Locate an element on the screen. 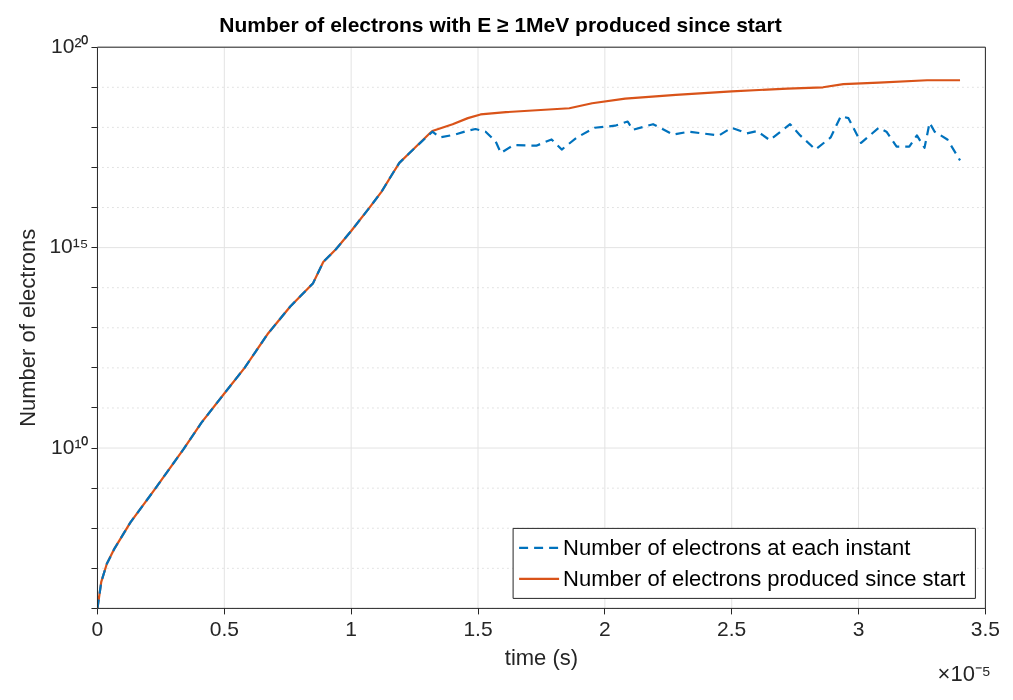 This screenshot has height=700, width=1013. text: ×10⁻⁵ is located at coordinates (964, 674).